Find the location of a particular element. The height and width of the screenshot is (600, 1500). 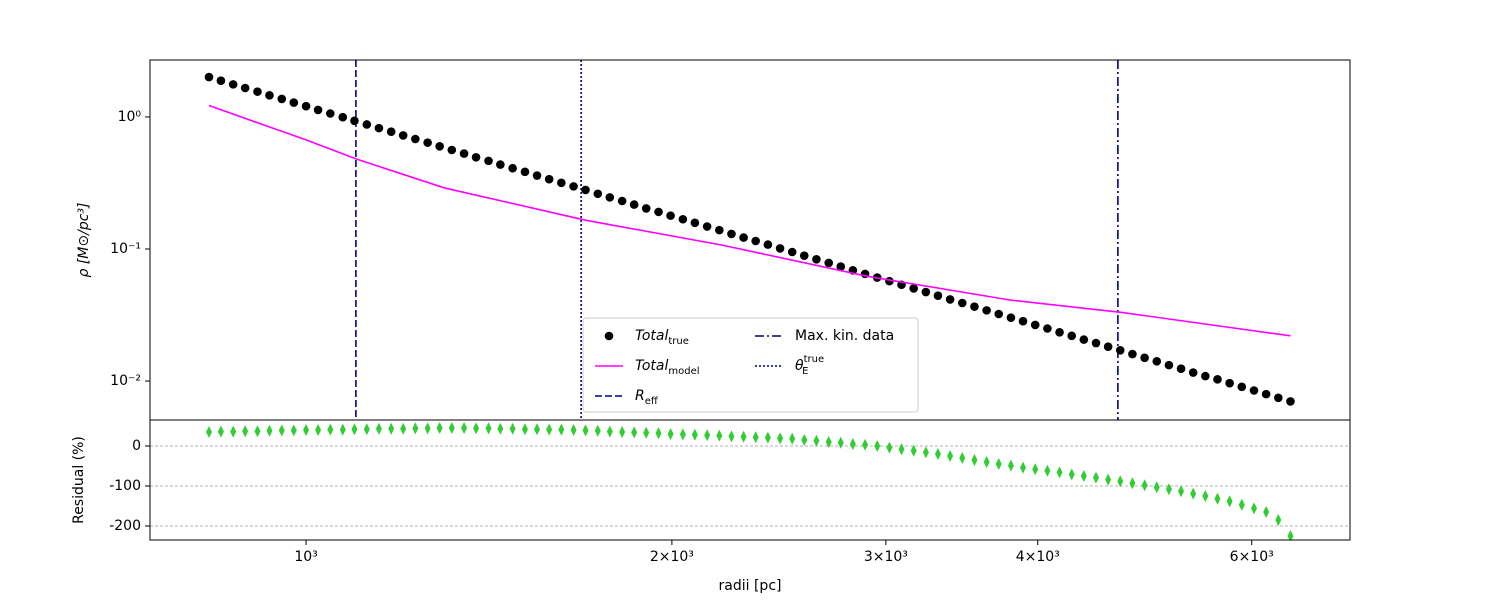

legend-label-name: θ is located at coordinates (799, 366).